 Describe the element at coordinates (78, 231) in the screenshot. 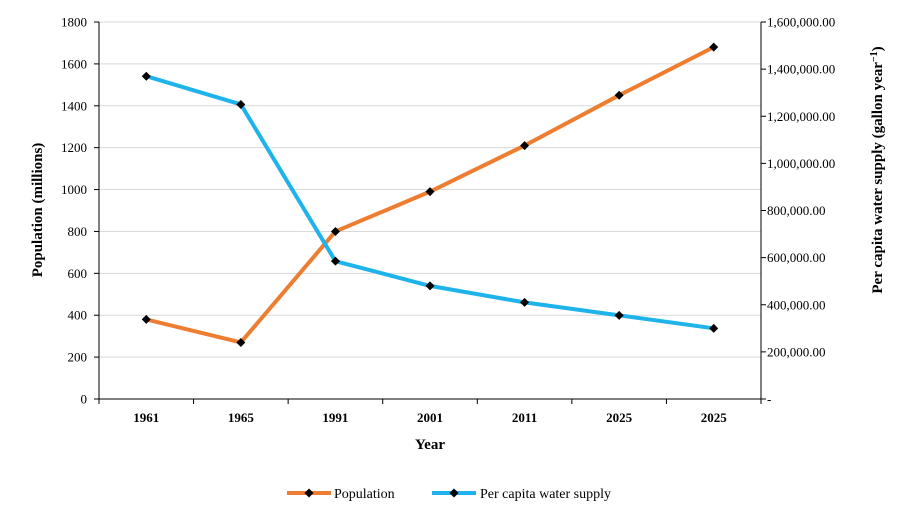

I see `left-tick-label: 800` at that location.